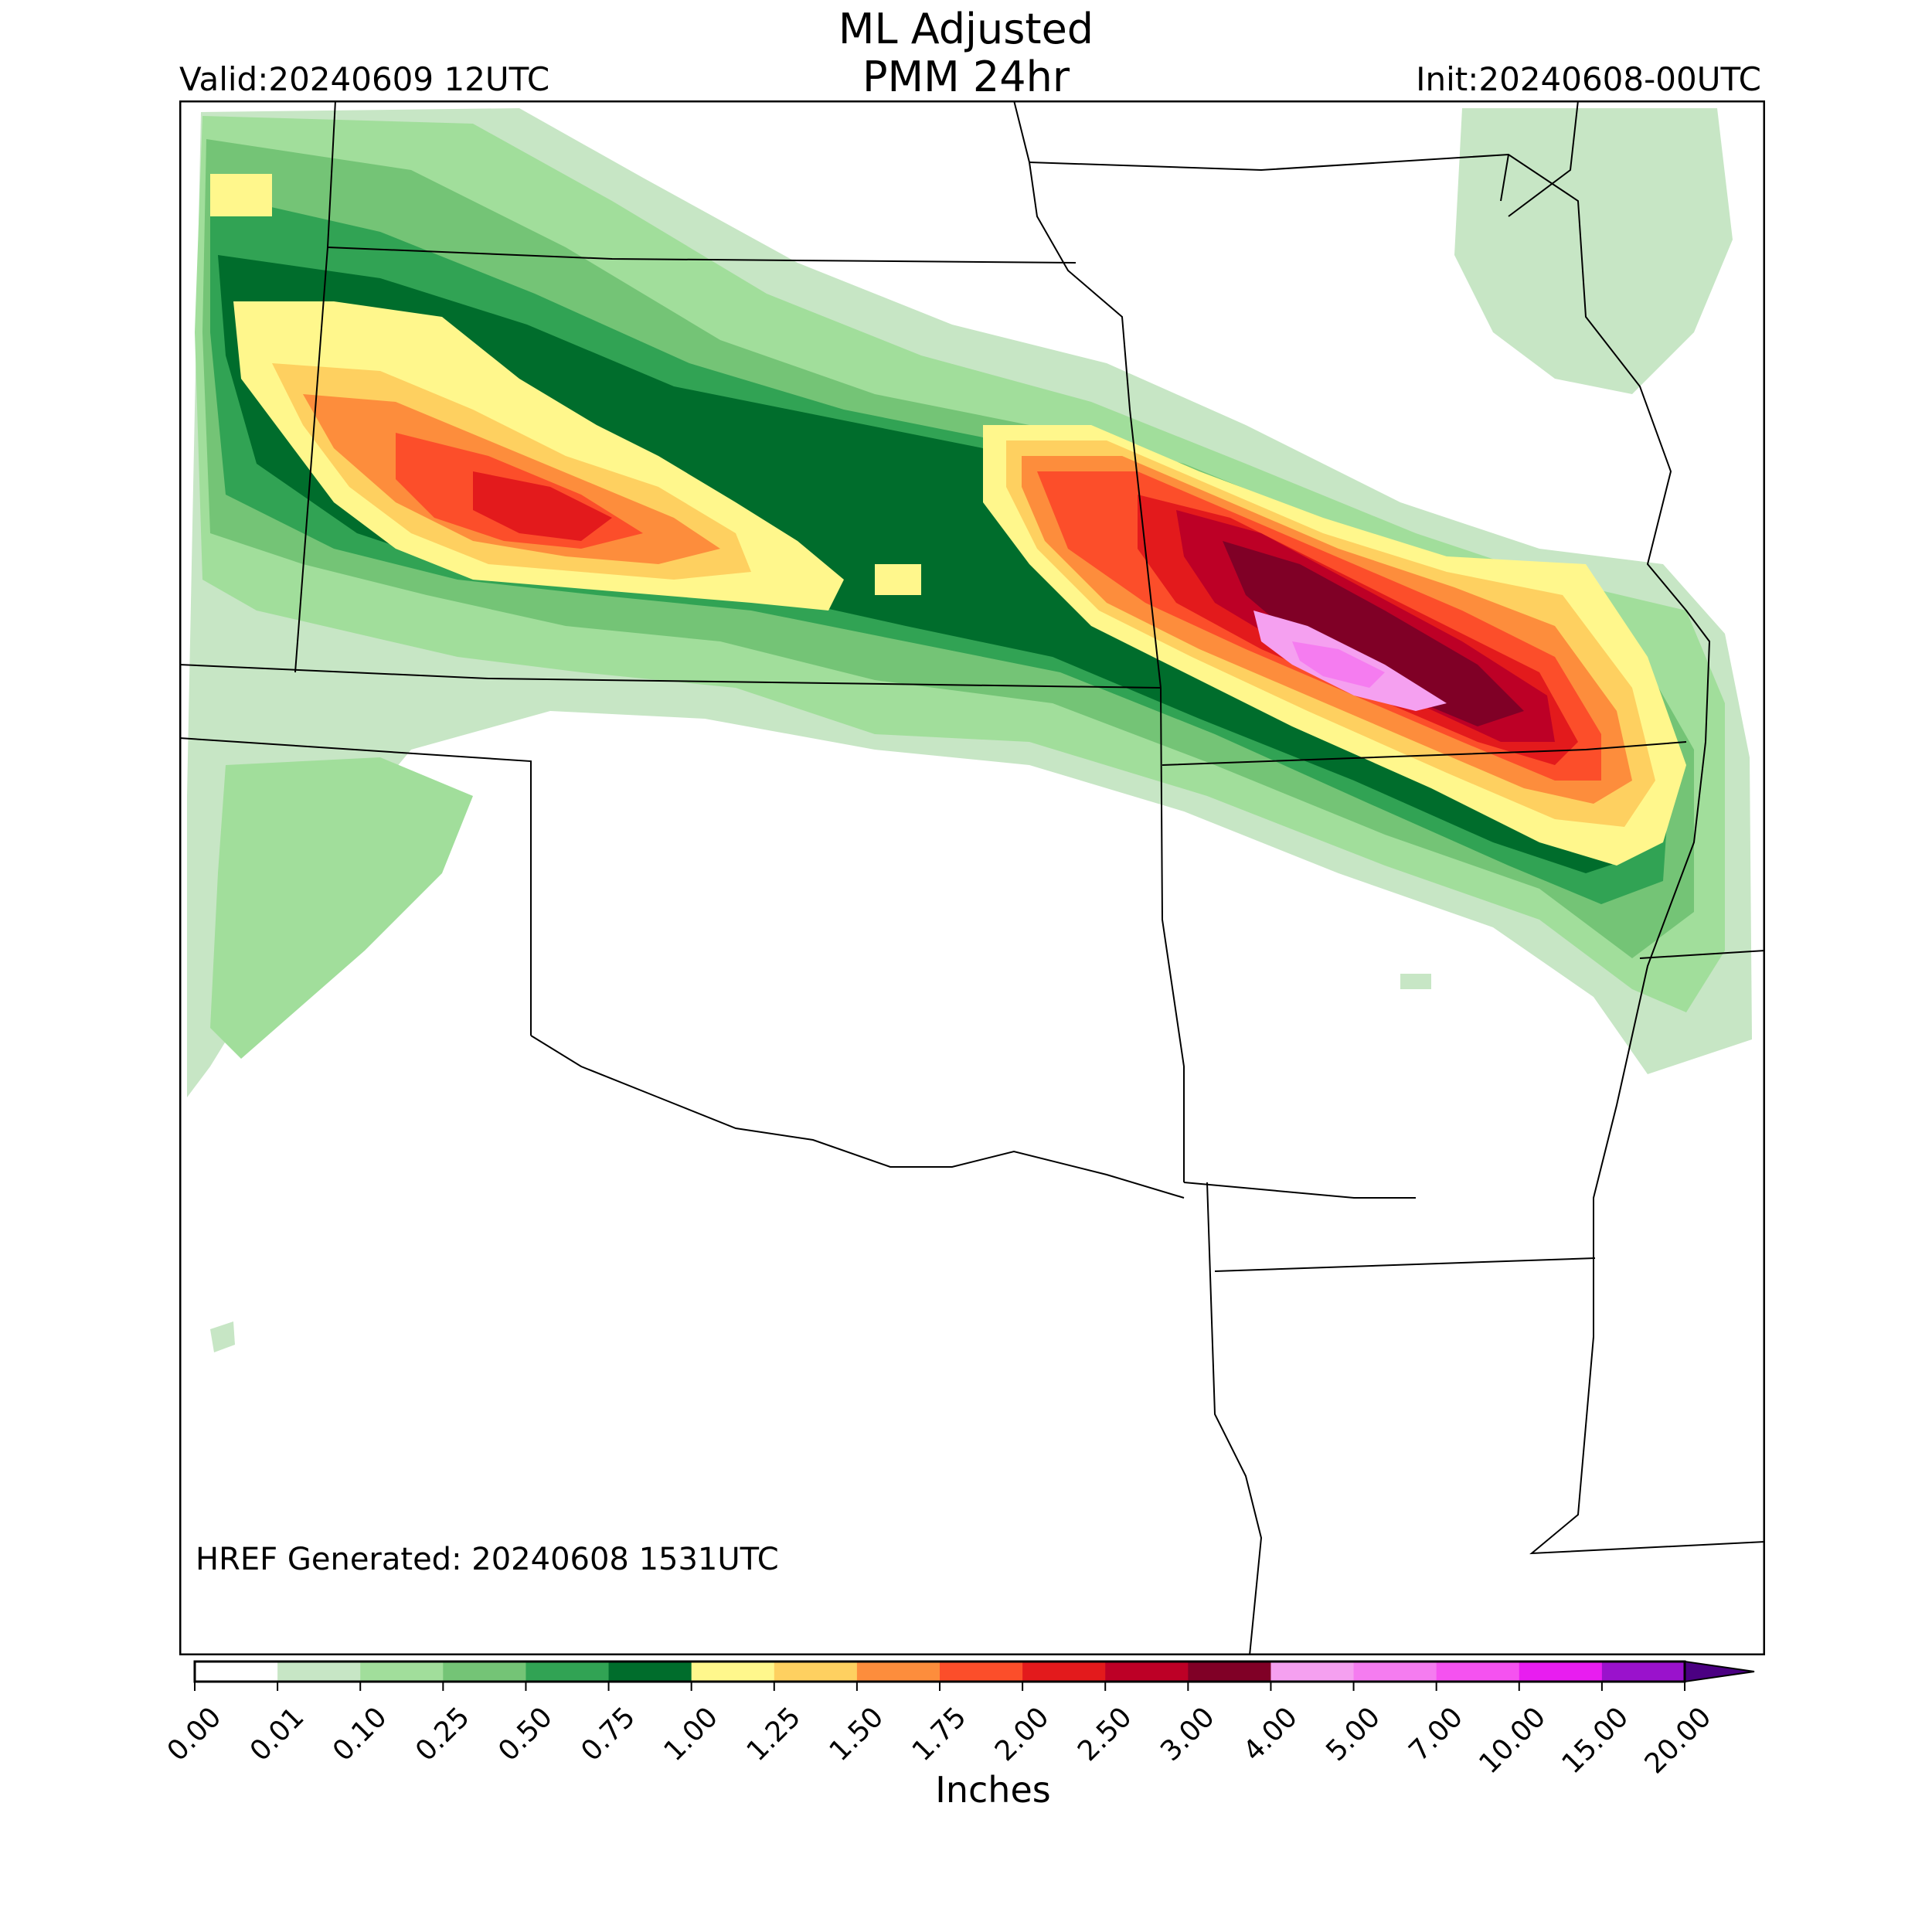 The image size is (1932, 1932). What do you see at coordinates (365, 79) in the screenshot?
I see `valid-time-label: Valid:20240609 12UTC` at bounding box center [365, 79].